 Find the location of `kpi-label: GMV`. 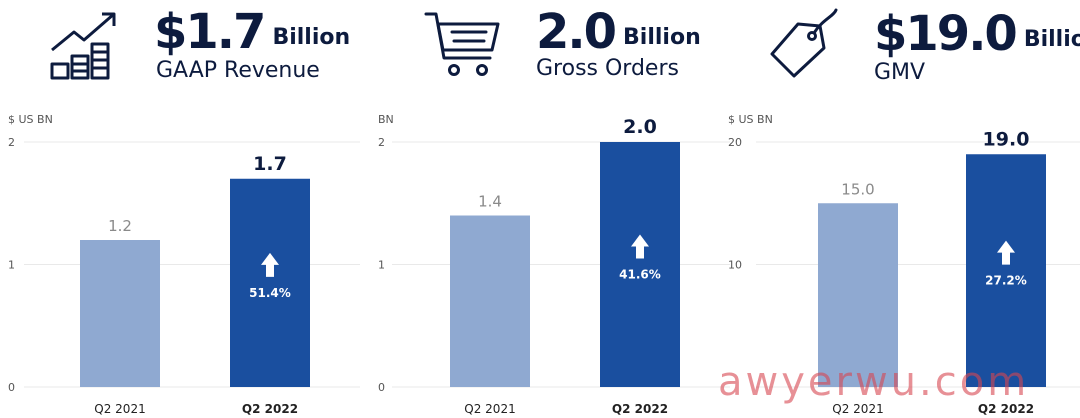

kpi-label: GMV is located at coordinates (900, 72).